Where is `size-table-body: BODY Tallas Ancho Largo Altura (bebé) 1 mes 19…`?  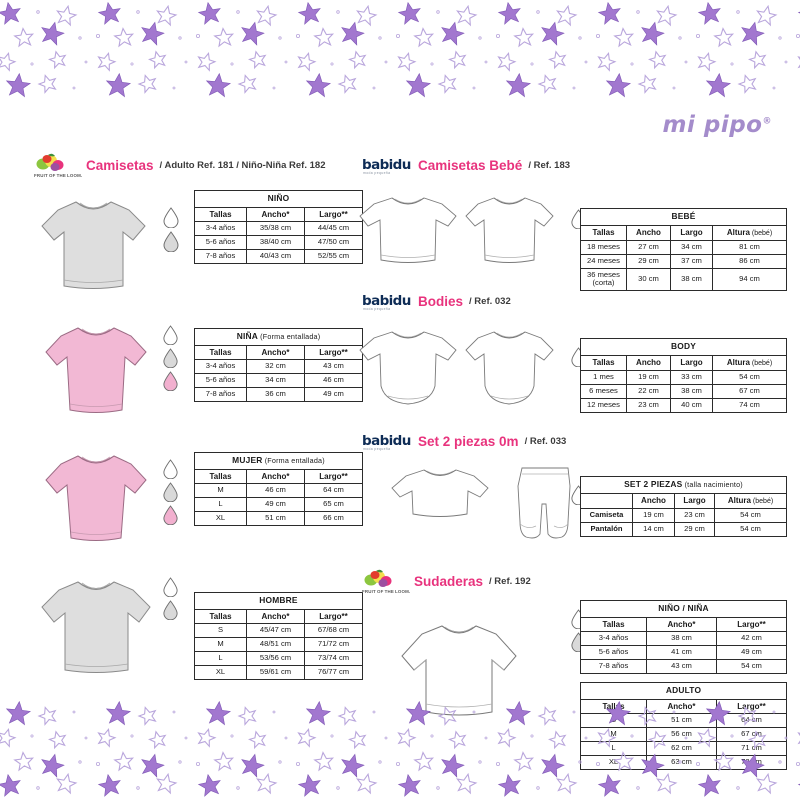
size-table-body: BODY Tallas Ancho Largo Altura (bebé) 1 mes 19… is located at coordinates (683, 375).